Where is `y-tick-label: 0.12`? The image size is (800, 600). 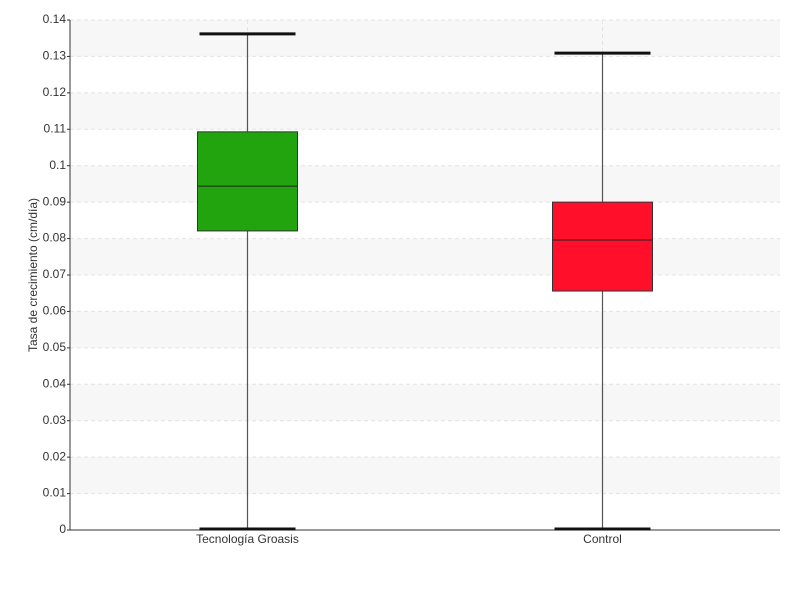 y-tick-label: 0.12 is located at coordinates (55, 92).